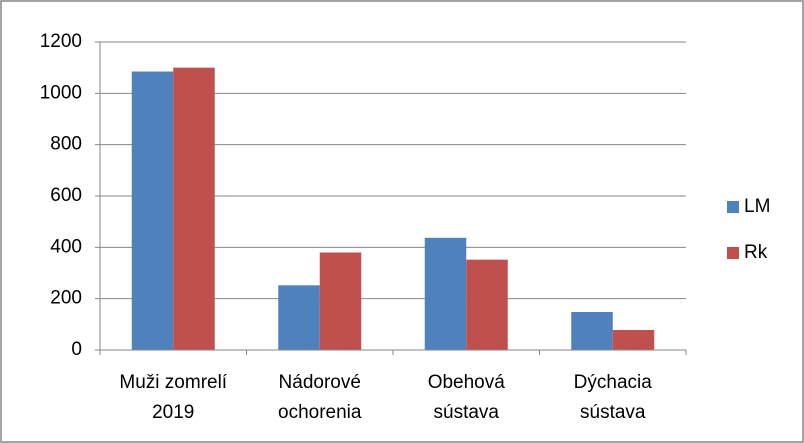  What do you see at coordinates (61, 41) in the screenshot?
I see `y-tick-label: 1200` at bounding box center [61, 41].